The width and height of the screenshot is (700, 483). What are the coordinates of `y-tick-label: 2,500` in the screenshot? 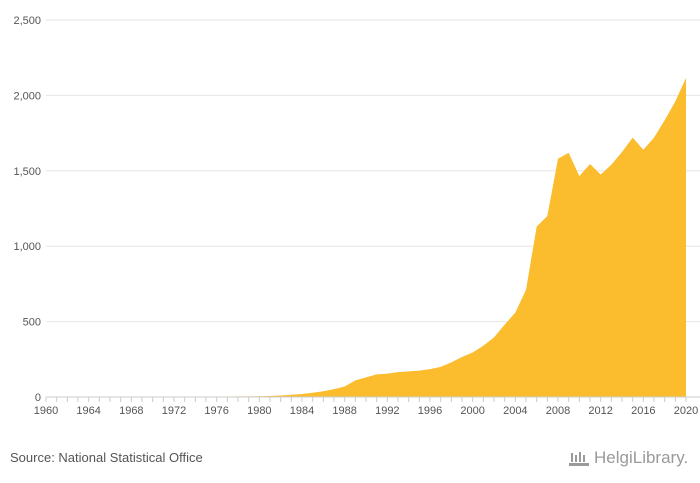 It's located at (27, 21).